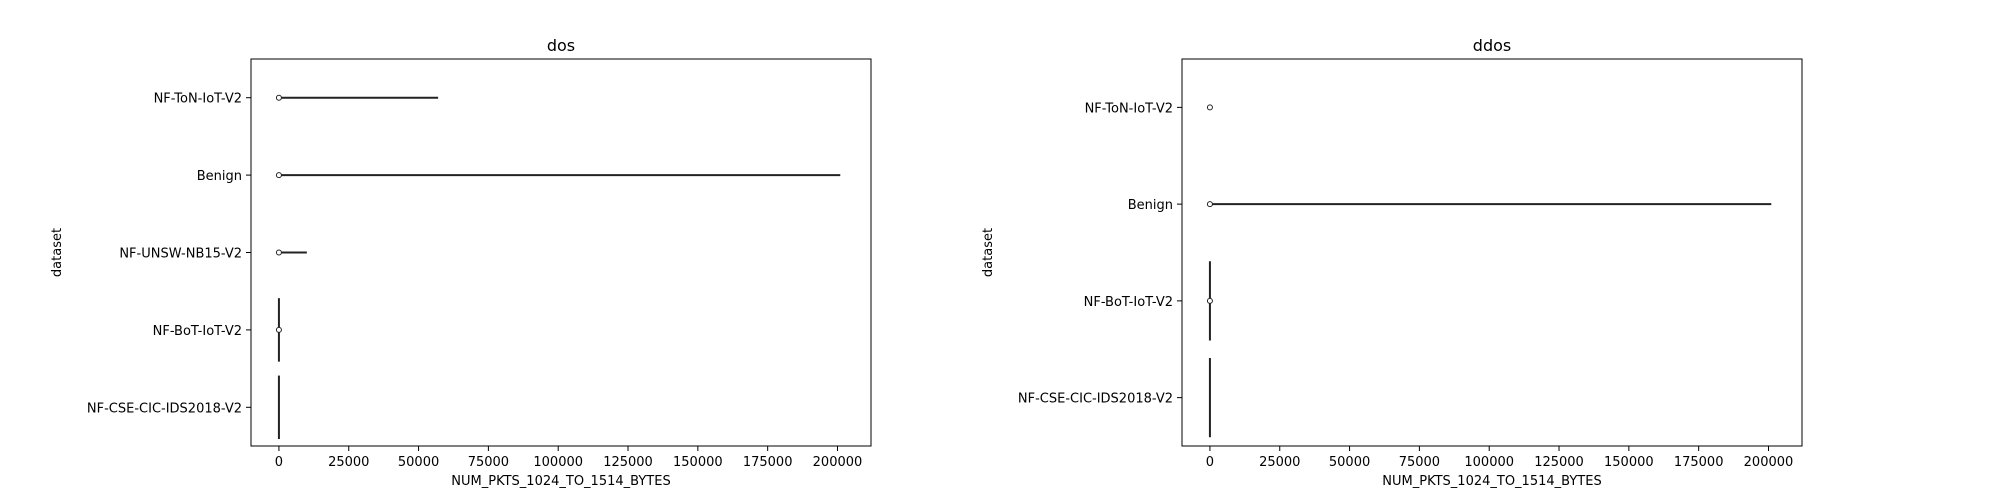 The image size is (2000, 500). Describe the element at coordinates (278, 252) in the screenshot. I see `median-point-NF-UNSW-NB15-V2` at that location.